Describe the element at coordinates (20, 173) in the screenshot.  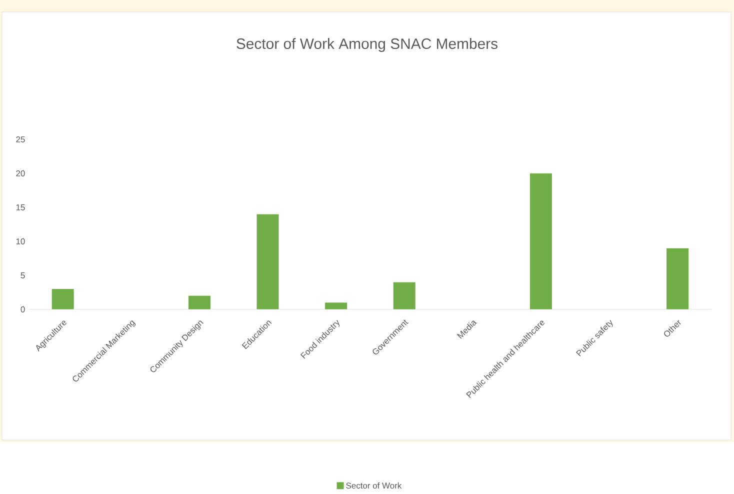
I see `y-tick-label: 20` at that location.